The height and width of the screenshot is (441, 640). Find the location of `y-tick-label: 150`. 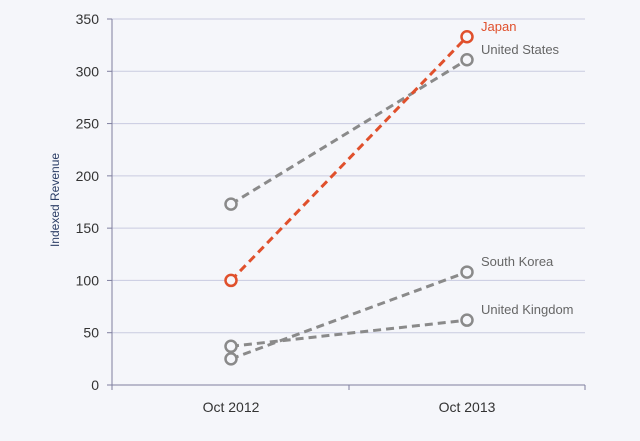

y-tick-label: 150 is located at coordinates (88, 228).